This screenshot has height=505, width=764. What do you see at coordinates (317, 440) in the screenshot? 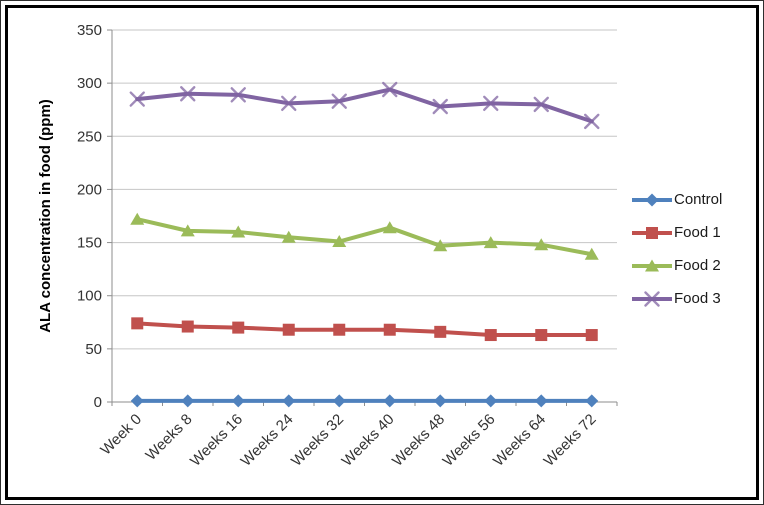
I see `x-tick-label: Weeks 32` at bounding box center [317, 440].